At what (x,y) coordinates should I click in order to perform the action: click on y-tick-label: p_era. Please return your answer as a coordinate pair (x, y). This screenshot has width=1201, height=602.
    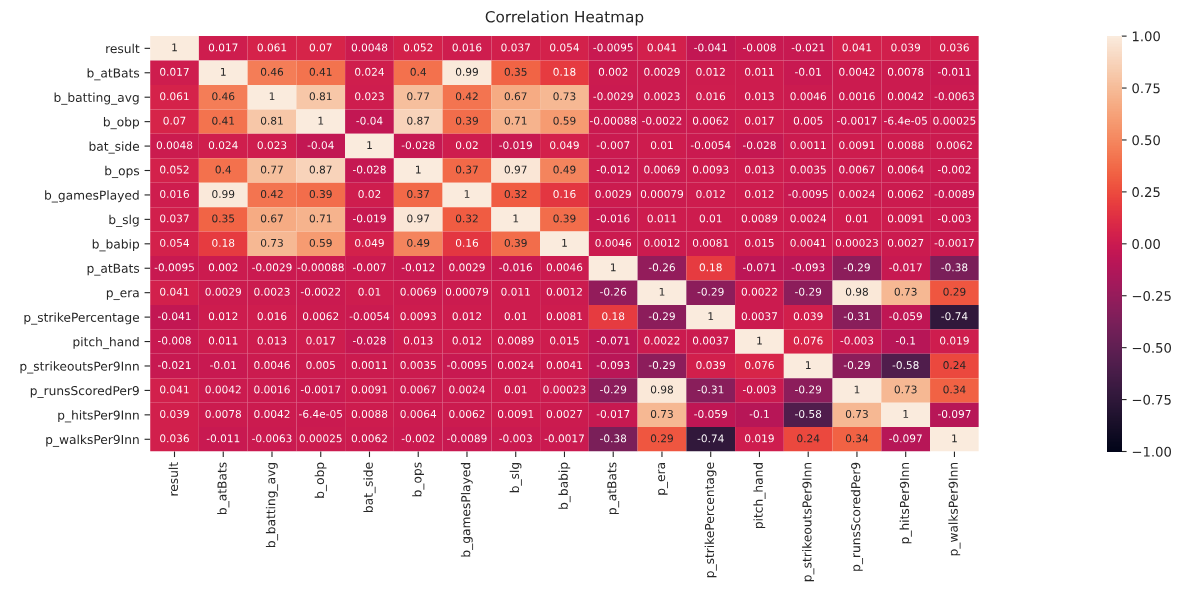
    Looking at the image, I should click on (122, 295).